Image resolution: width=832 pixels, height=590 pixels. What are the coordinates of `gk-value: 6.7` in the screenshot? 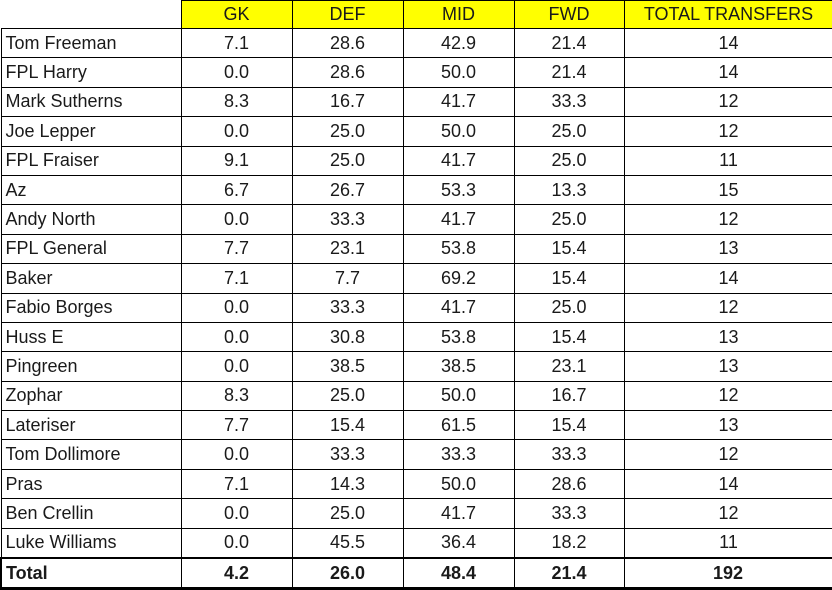 It's located at (236, 190).